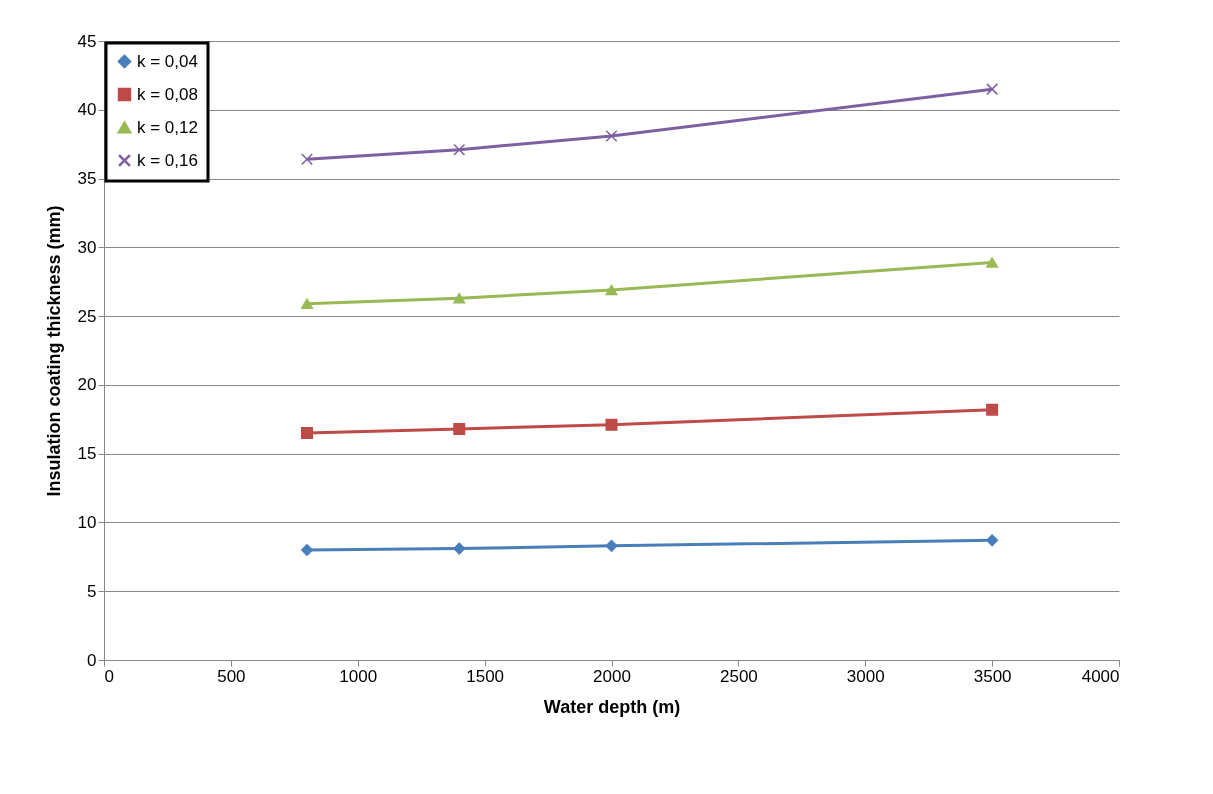 The image size is (1213, 794). Describe the element at coordinates (109, 676) in the screenshot. I see `x-tick-label: 0` at that location.